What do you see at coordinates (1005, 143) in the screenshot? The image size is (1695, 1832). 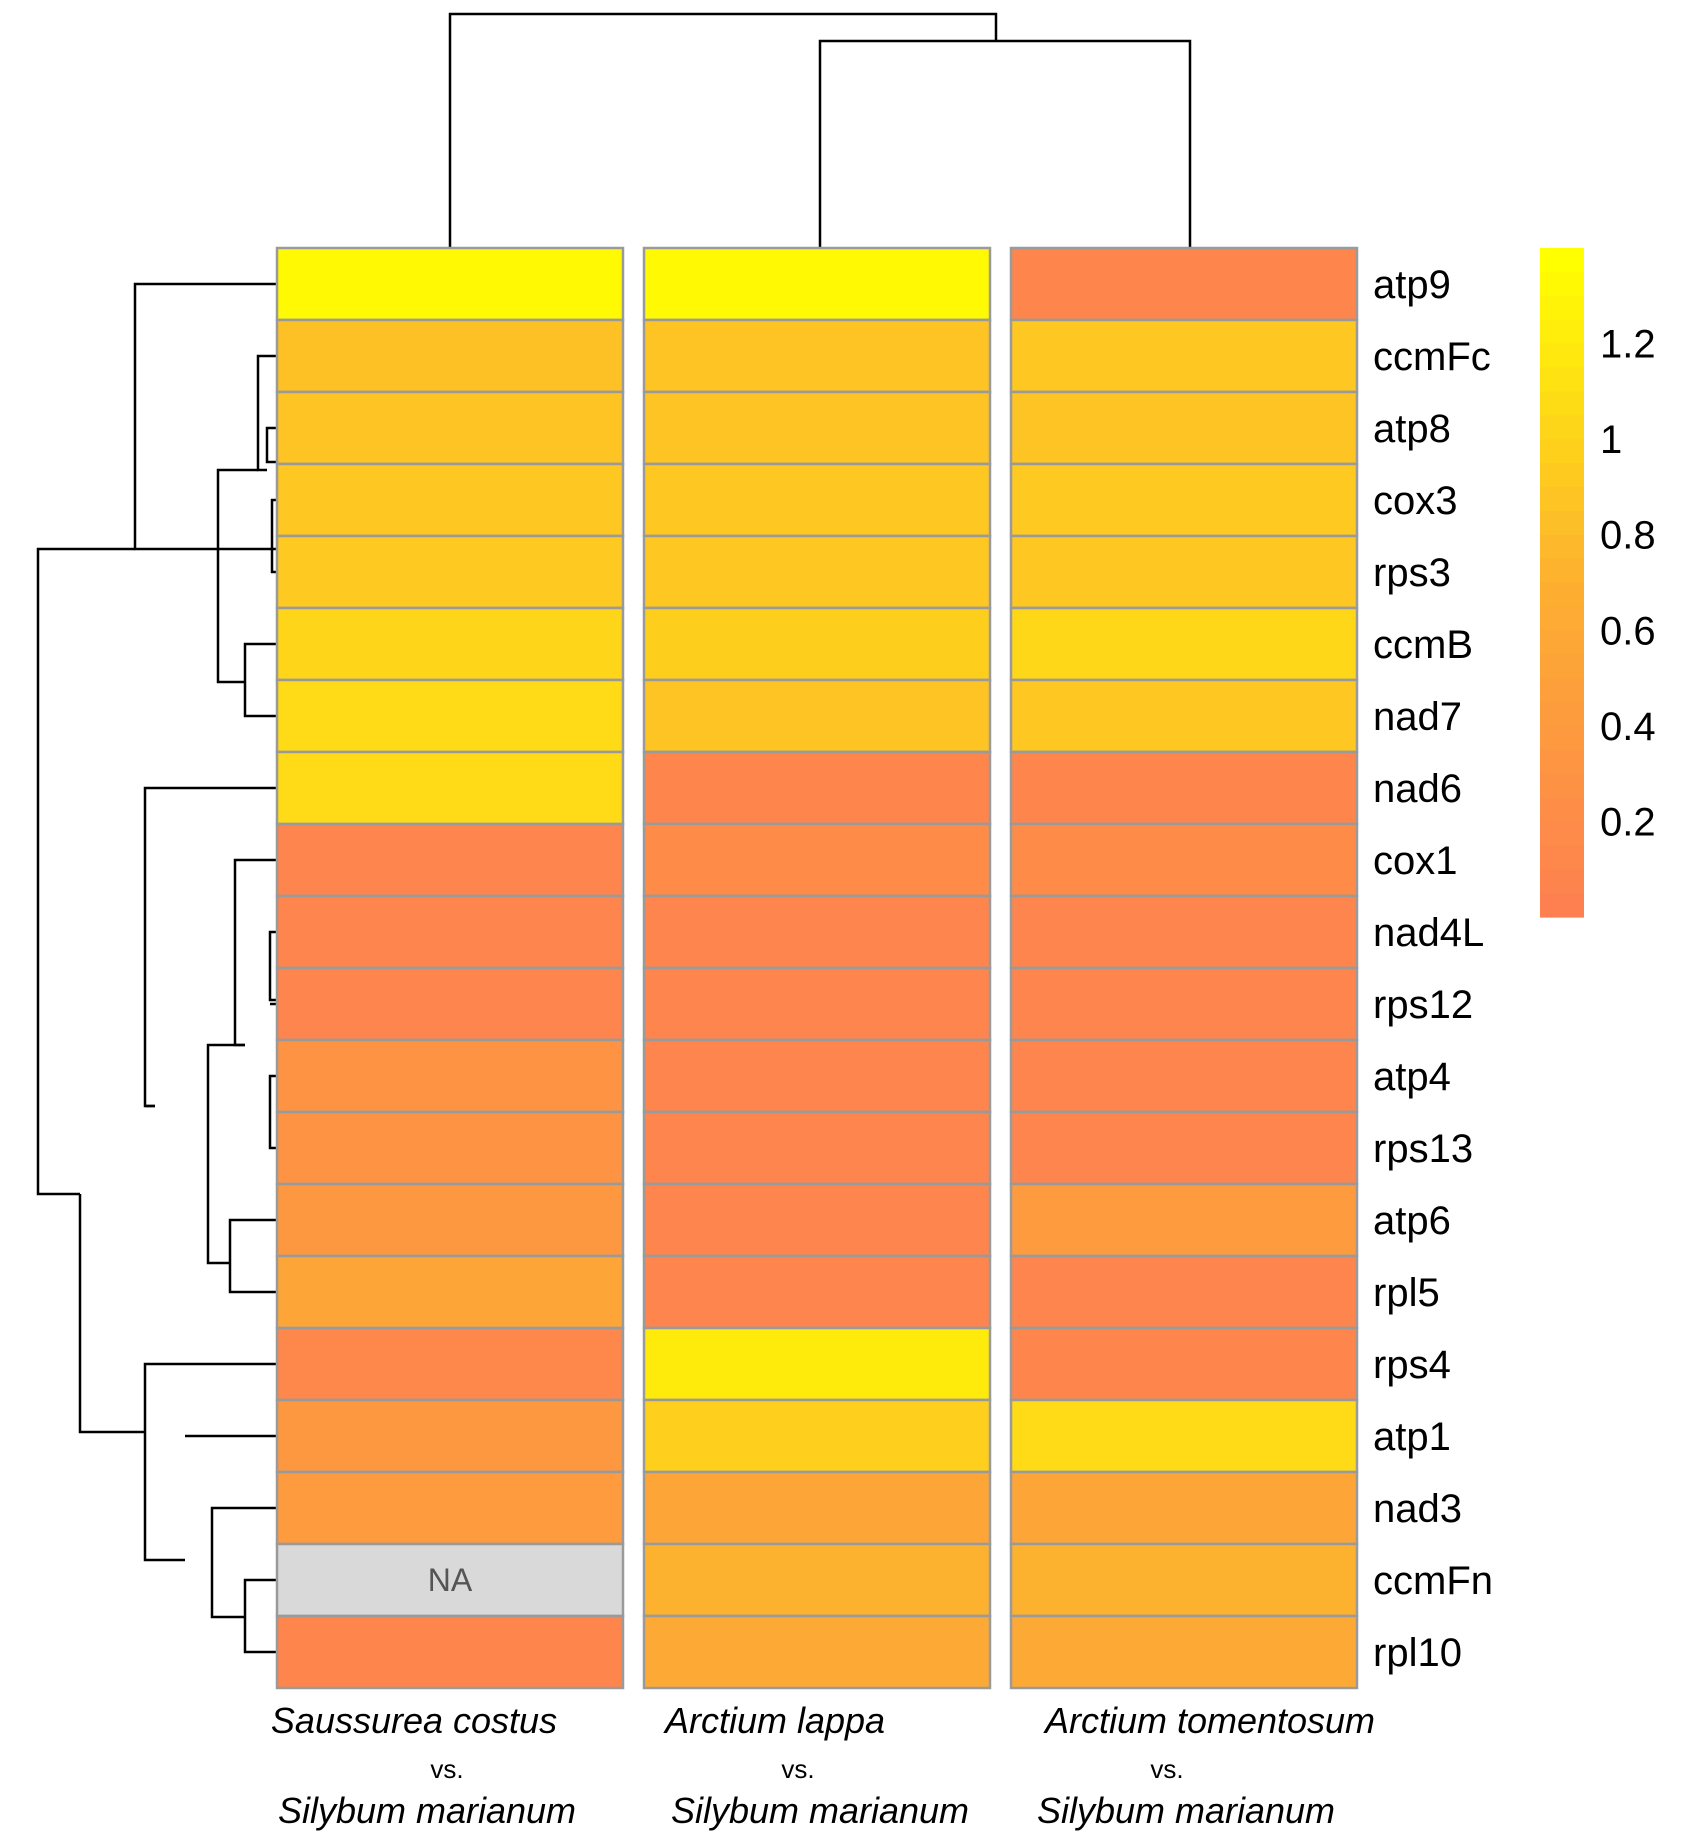 I see `column-dendrogram-branch` at bounding box center [1005, 143].